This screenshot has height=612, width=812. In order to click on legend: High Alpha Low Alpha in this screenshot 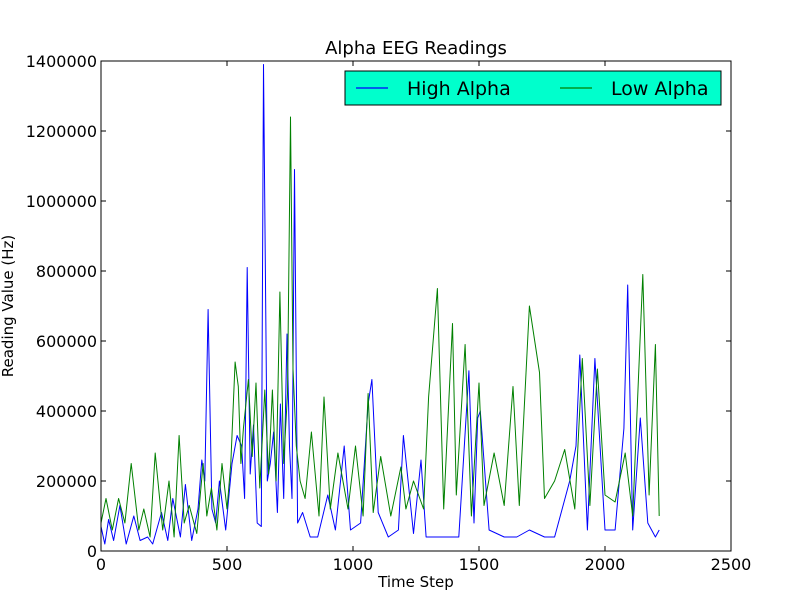, I will do `click(533, 88)`.